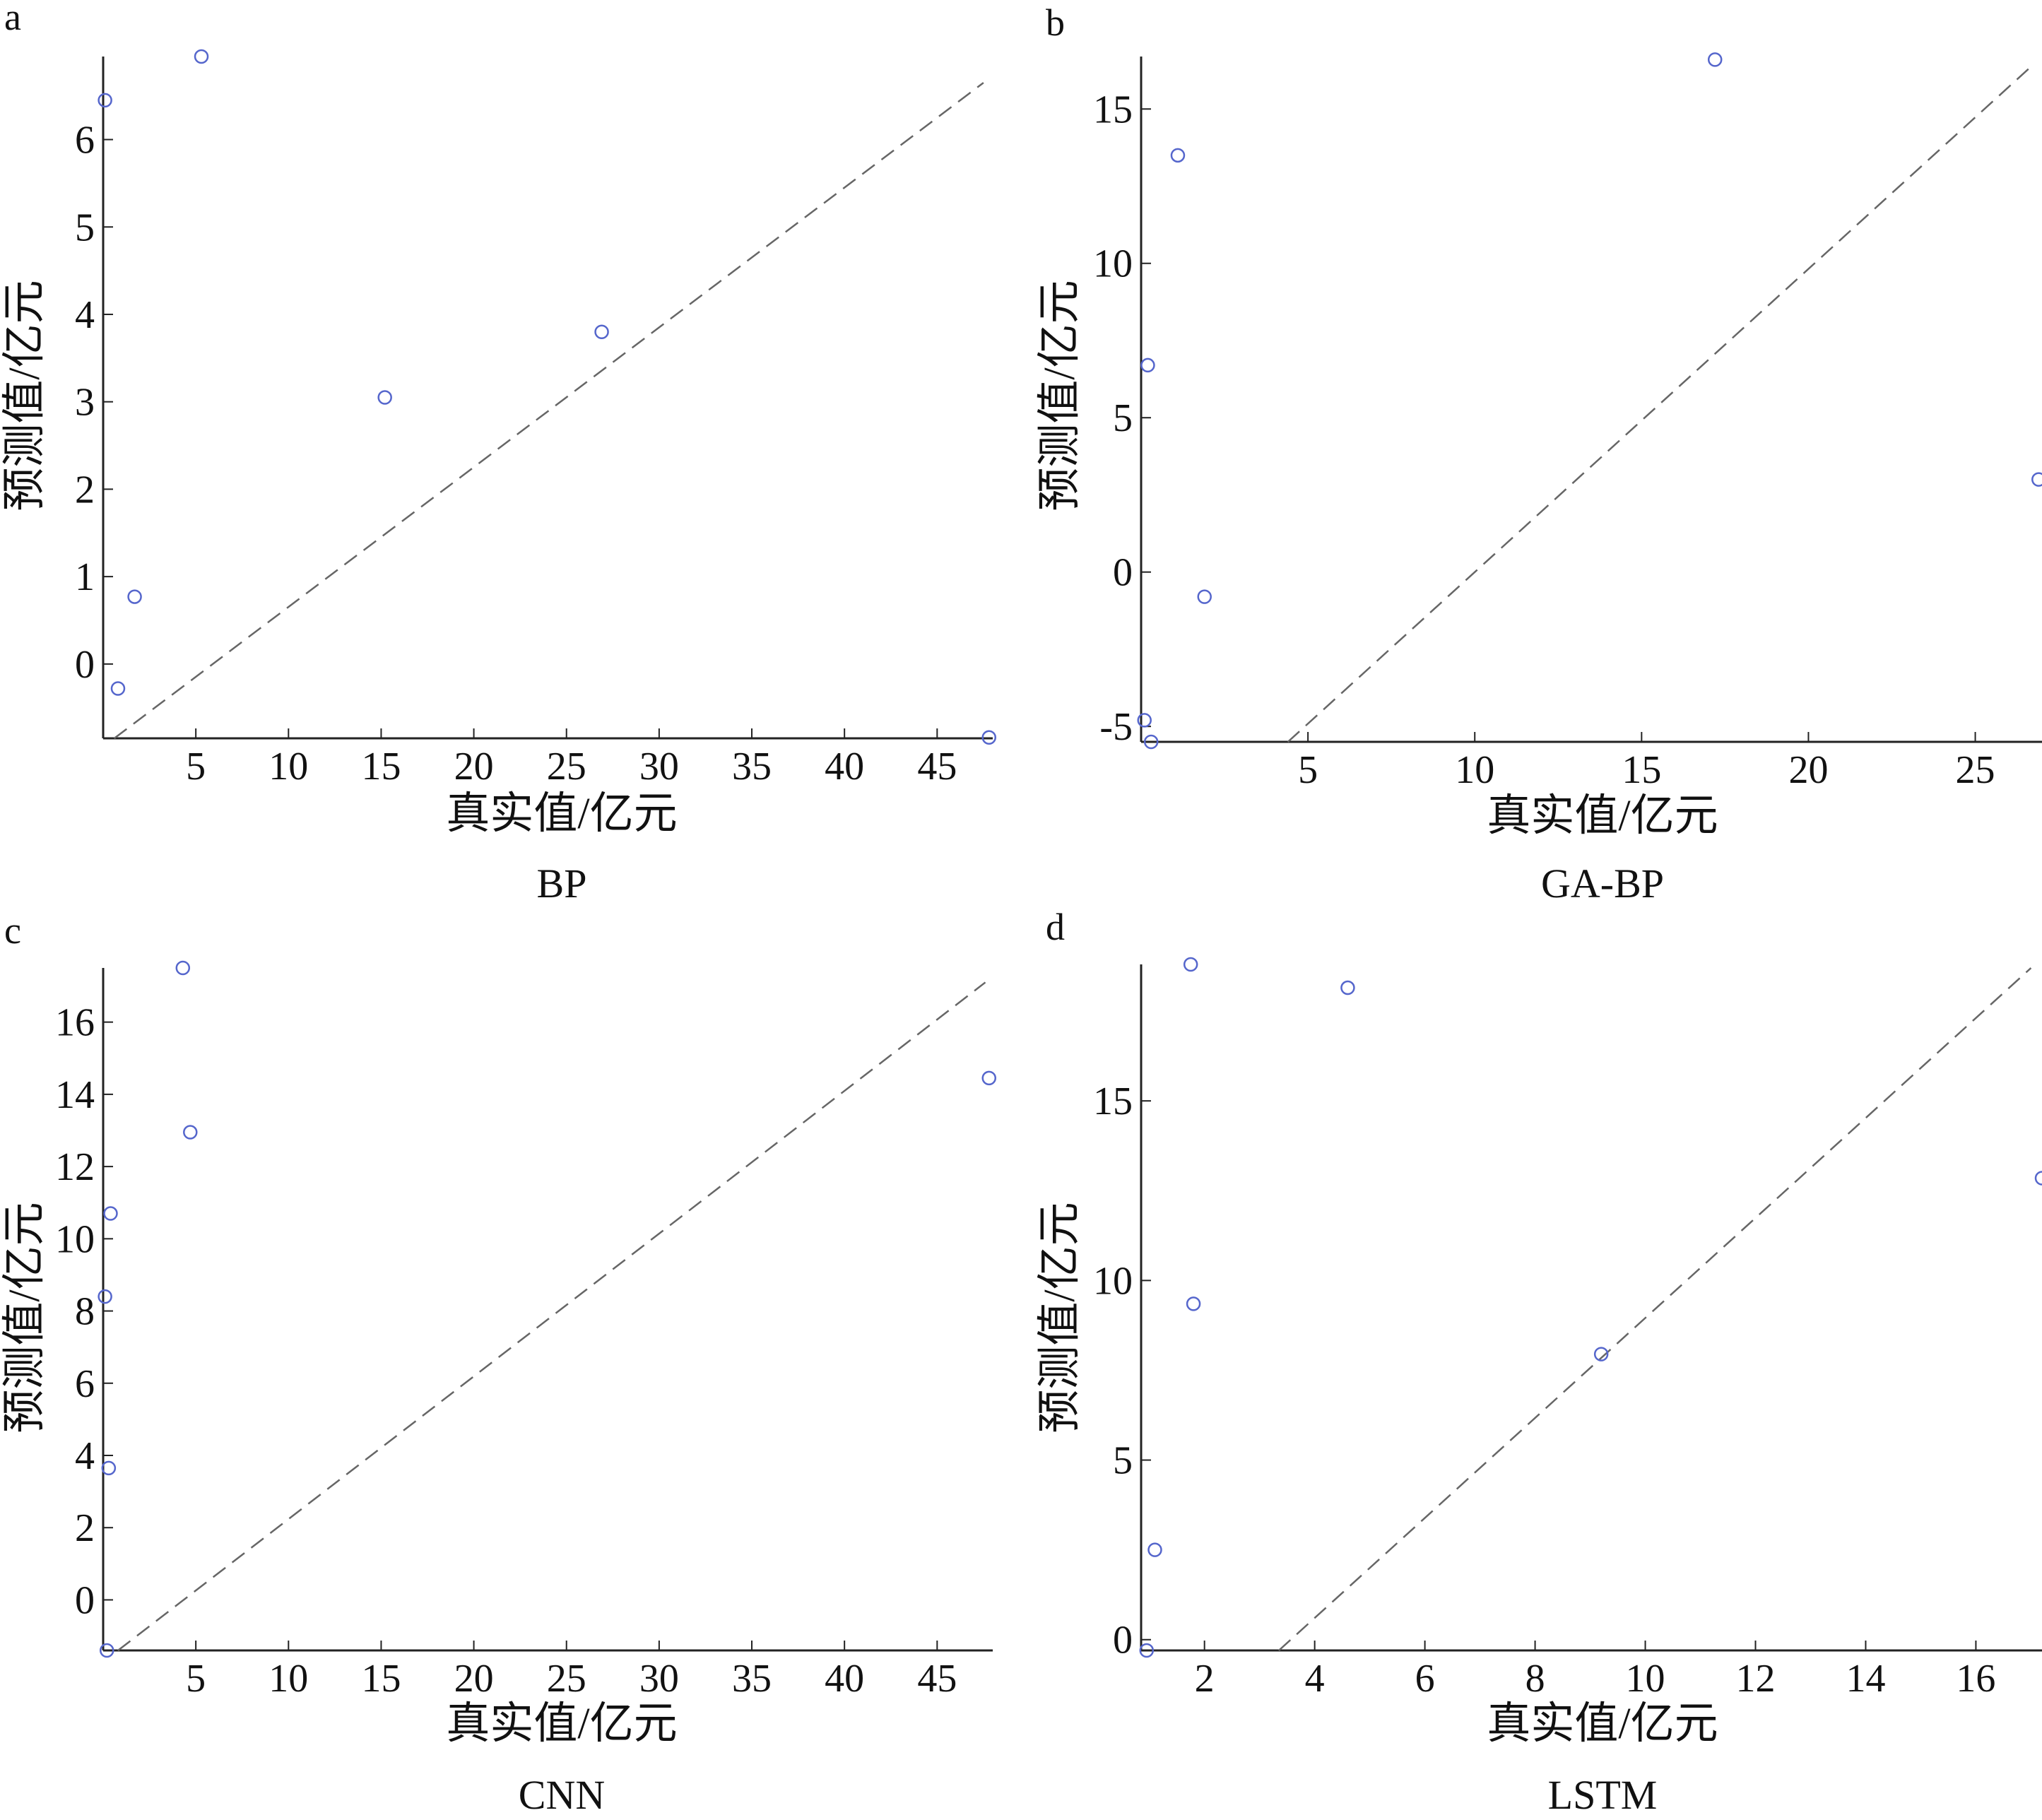  What do you see at coordinates (85, 577) in the screenshot?
I see `y-tick-label: 1` at bounding box center [85, 577].